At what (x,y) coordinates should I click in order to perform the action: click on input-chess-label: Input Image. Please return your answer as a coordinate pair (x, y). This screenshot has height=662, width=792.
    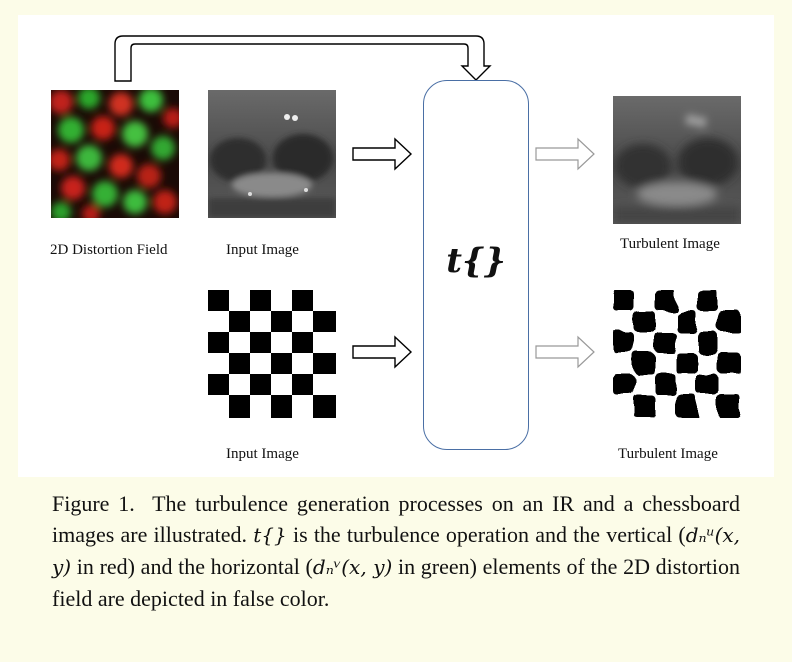
    Looking at the image, I should click on (262, 454).